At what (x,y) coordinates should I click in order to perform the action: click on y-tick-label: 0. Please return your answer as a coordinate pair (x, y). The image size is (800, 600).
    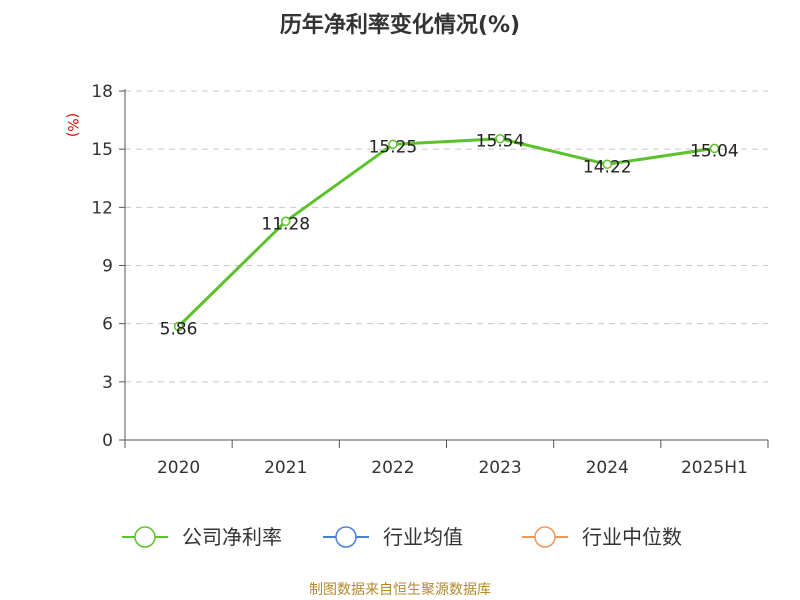
    Looking at the image, I should click on (107, 441).